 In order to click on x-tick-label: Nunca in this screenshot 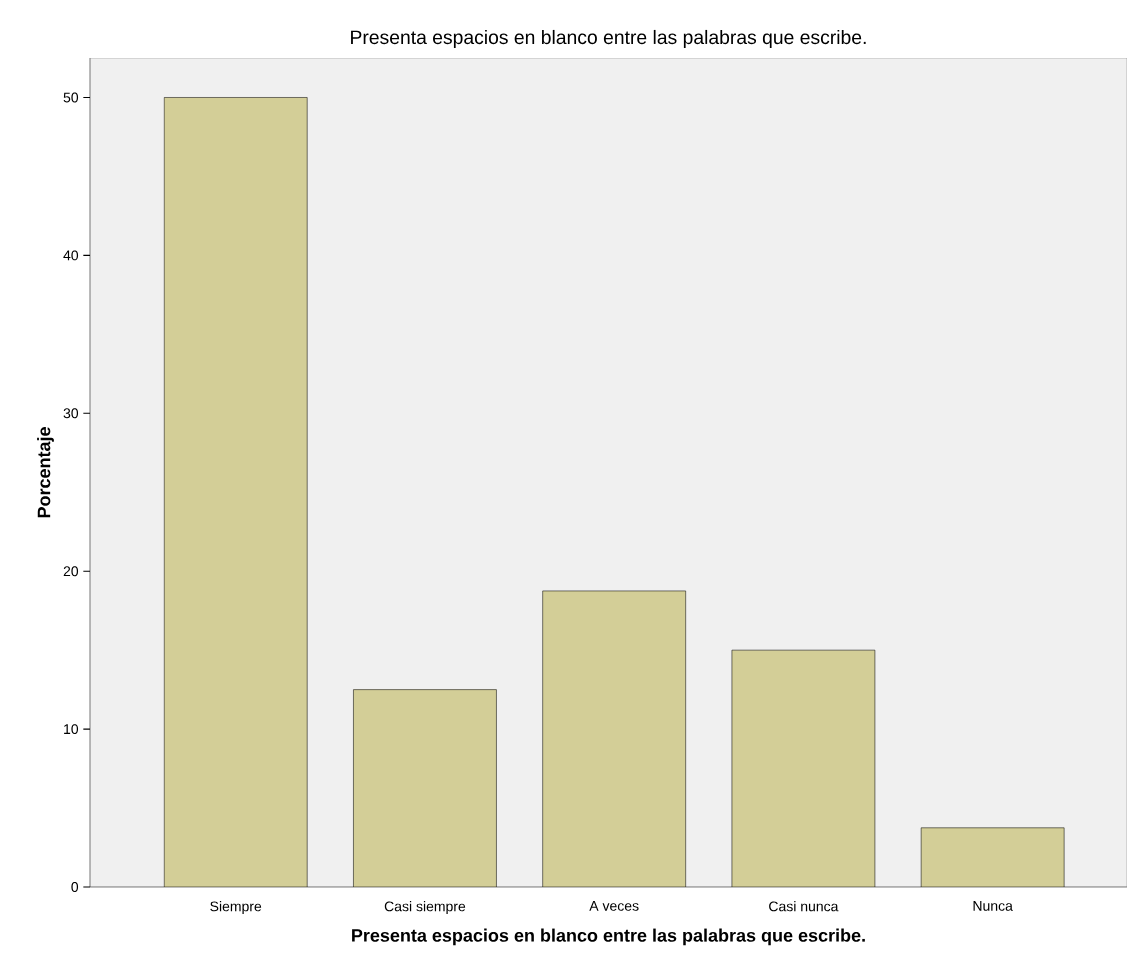, I will do `click(993, 906)`.